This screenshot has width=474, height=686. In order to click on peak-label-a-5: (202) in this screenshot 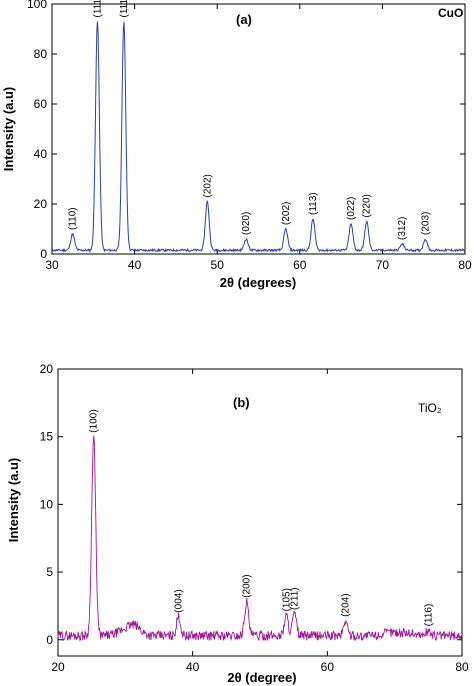, I will do `click(286, 213)`.